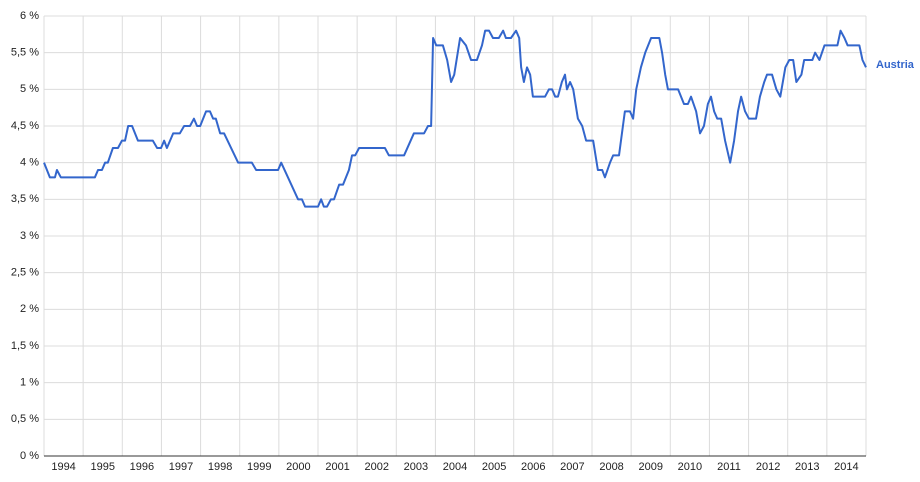 This screenshot has height=482, width=920. Describe the element at coordinates (142, 467) in the screenshot. I see `x-tick-label: 1996` at that location.